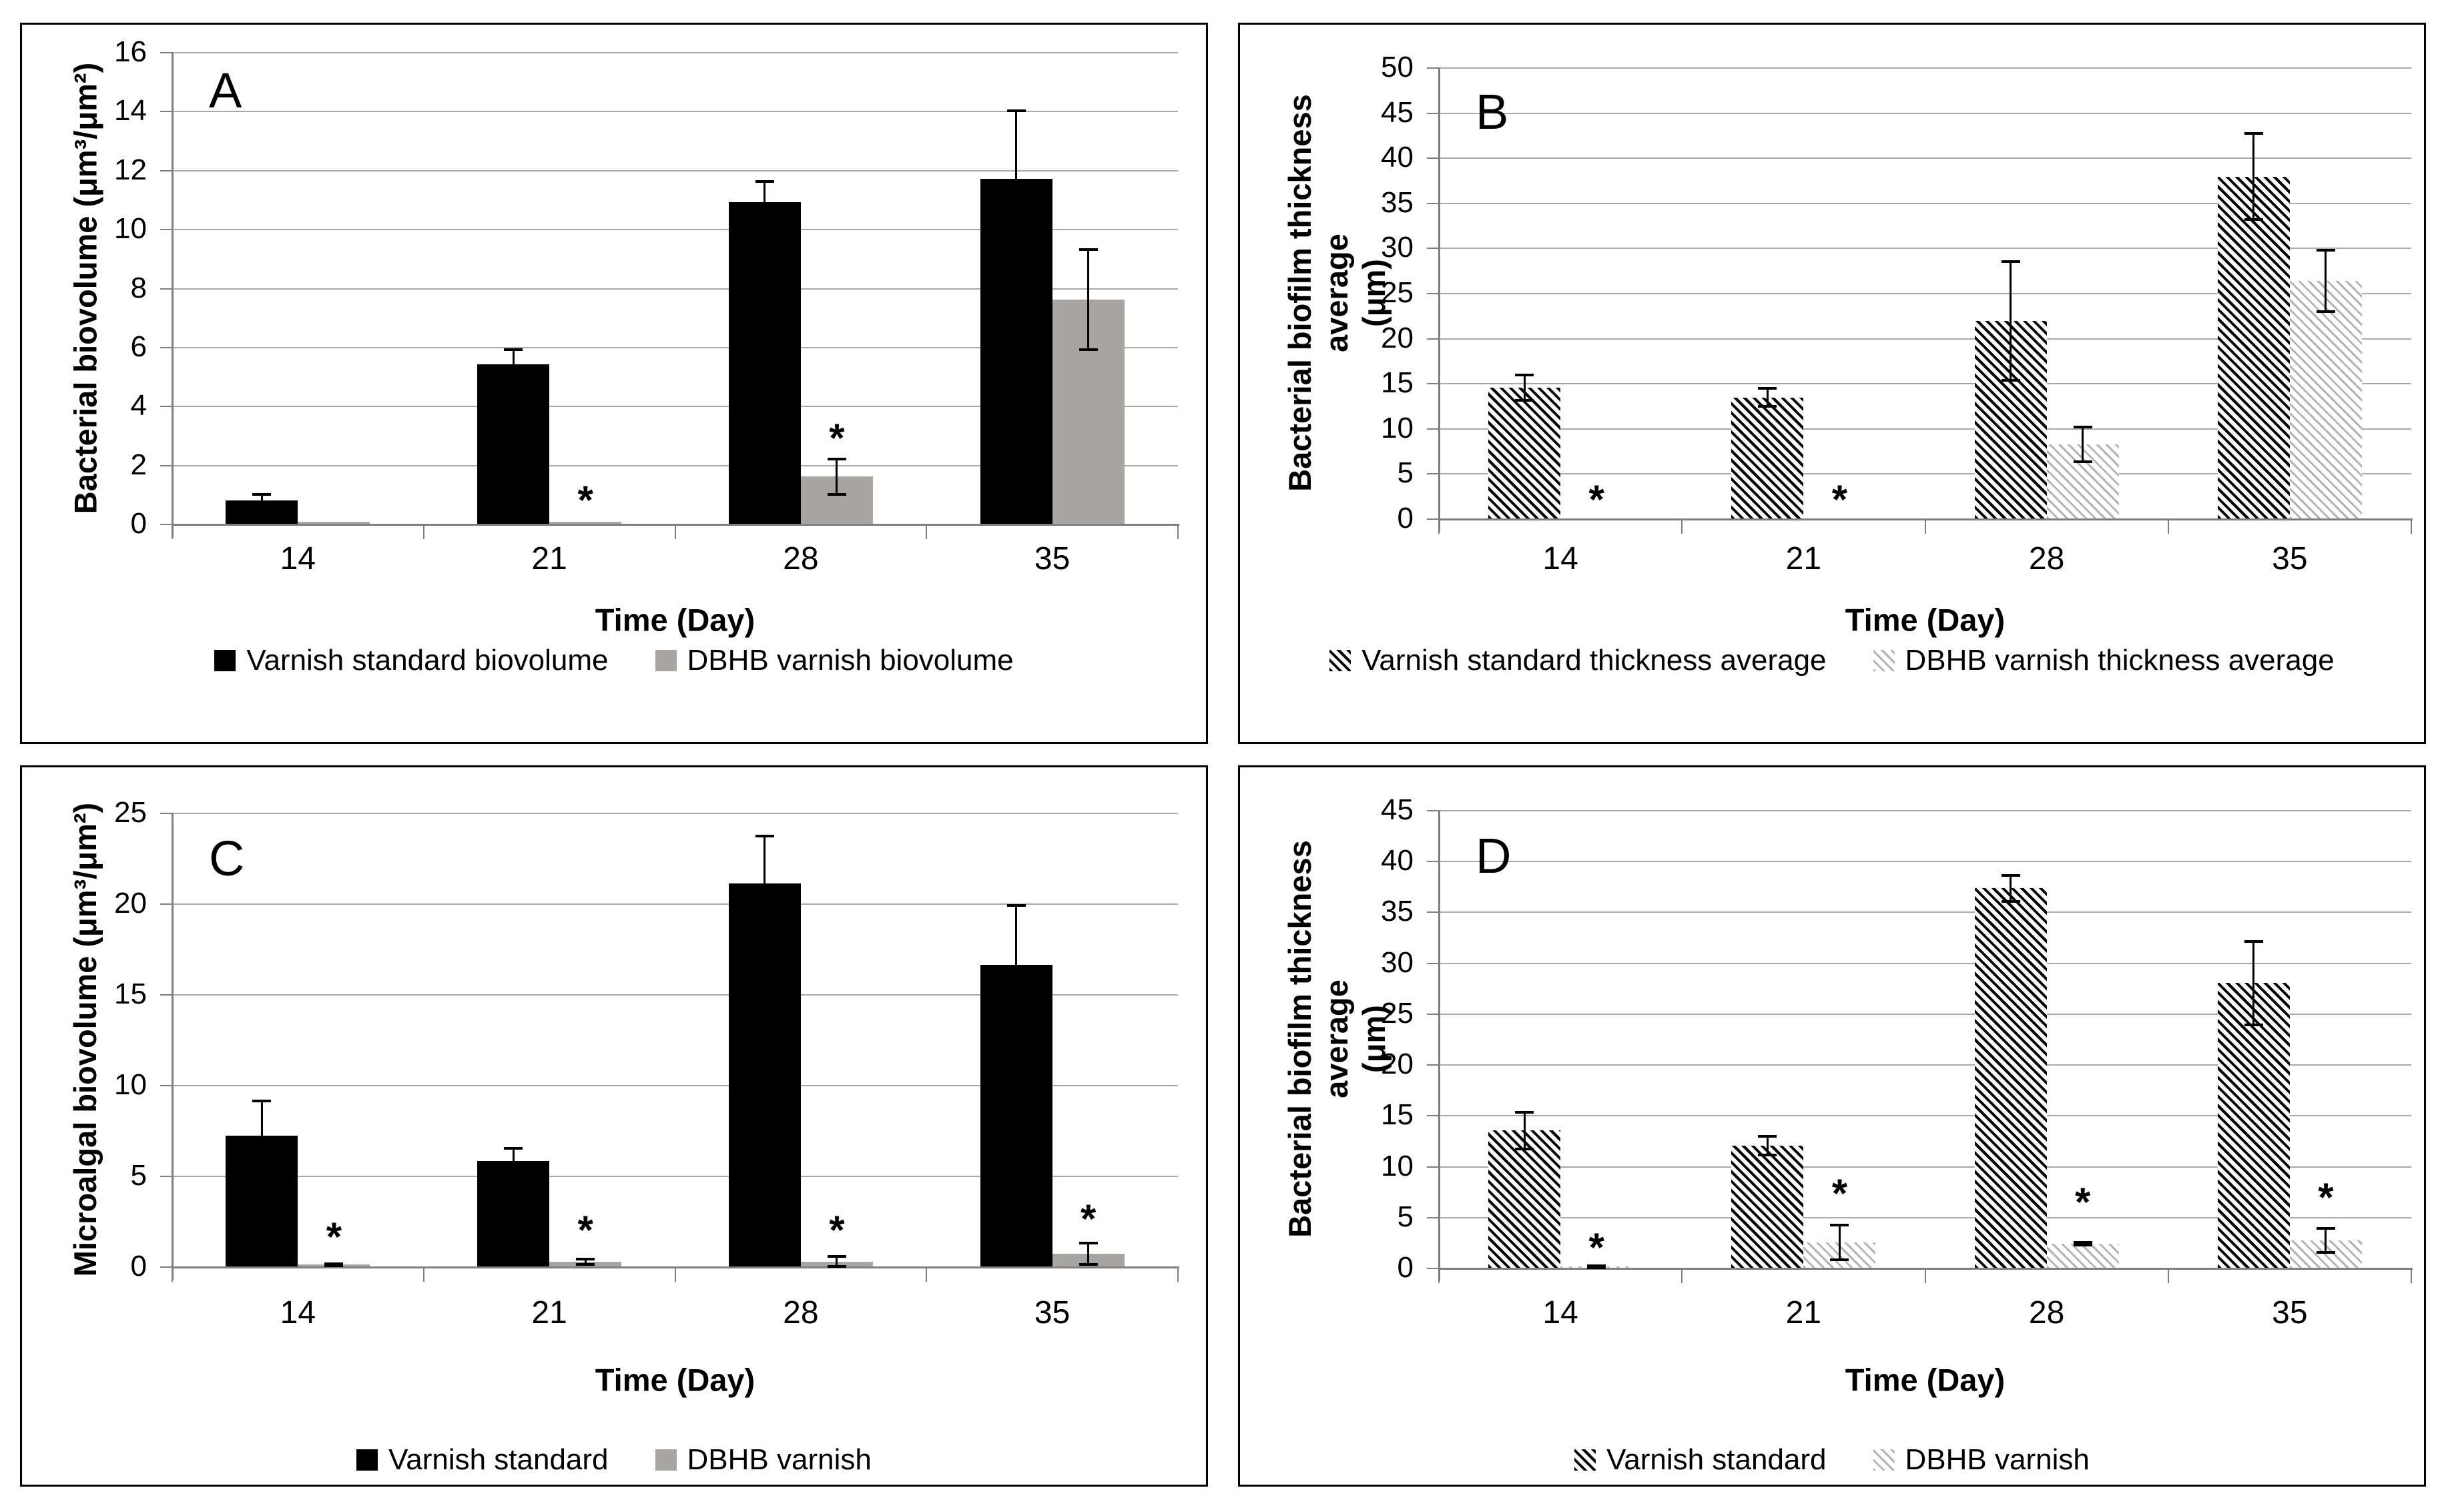 The width and height of the screenshot is (2444, 1512). Describe the element at coordinates (138, 464) in the screenshot. I see `y-tick-label: 2` at that location.